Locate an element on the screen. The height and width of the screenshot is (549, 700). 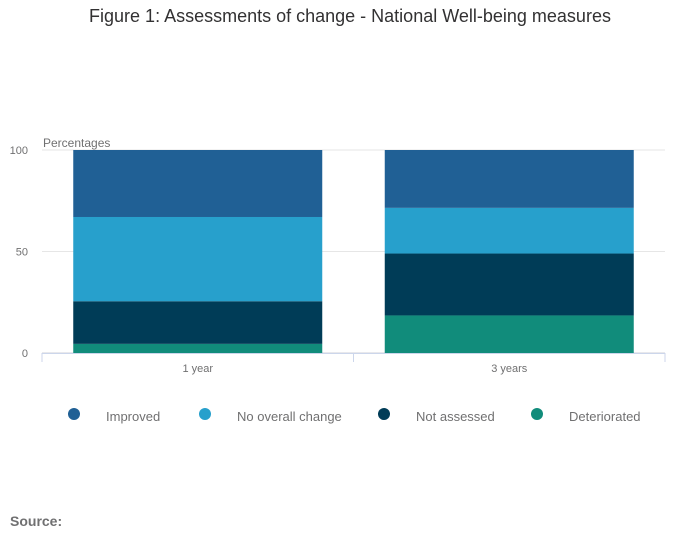
y-axis-label: Percentages is located at coordinates (76, 143).